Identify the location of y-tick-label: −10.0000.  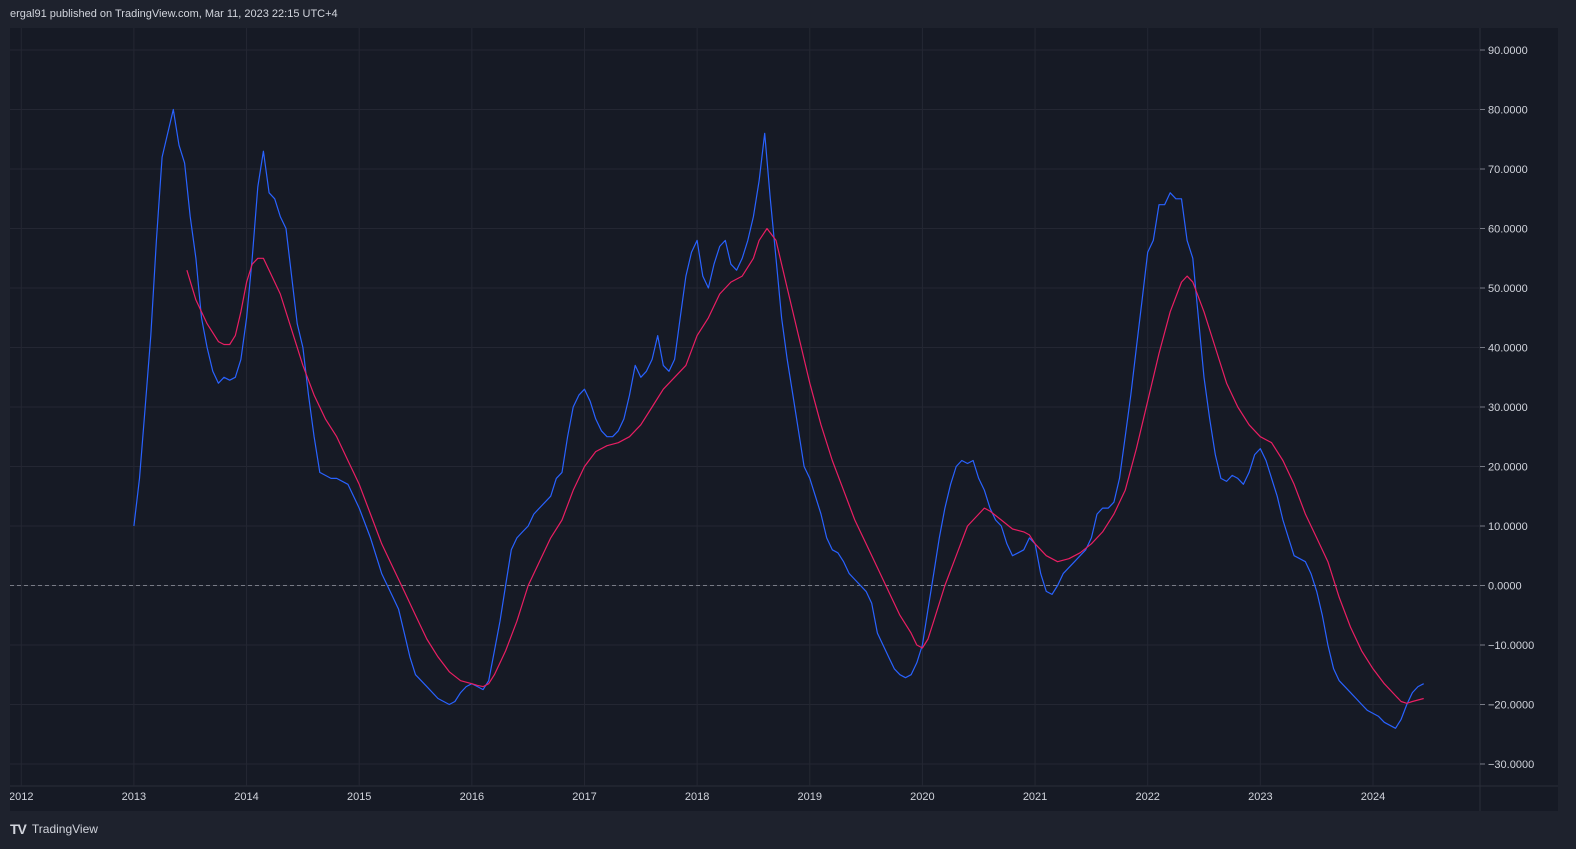
(1511, 646).